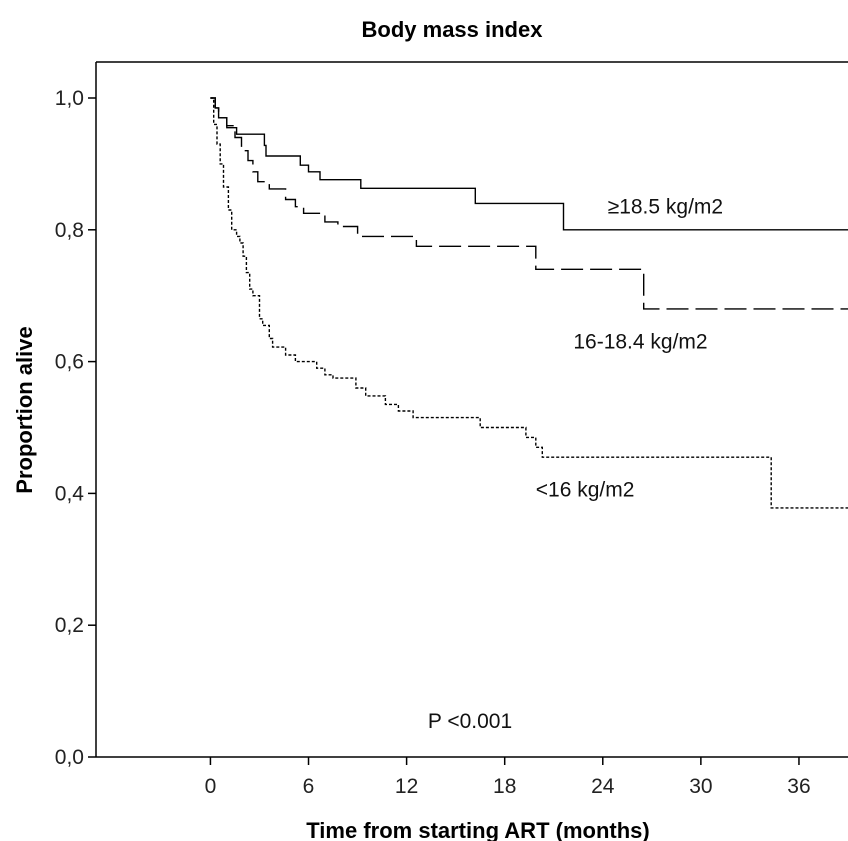  I want to click on chart-title: Body mass index, so click(453, 29).